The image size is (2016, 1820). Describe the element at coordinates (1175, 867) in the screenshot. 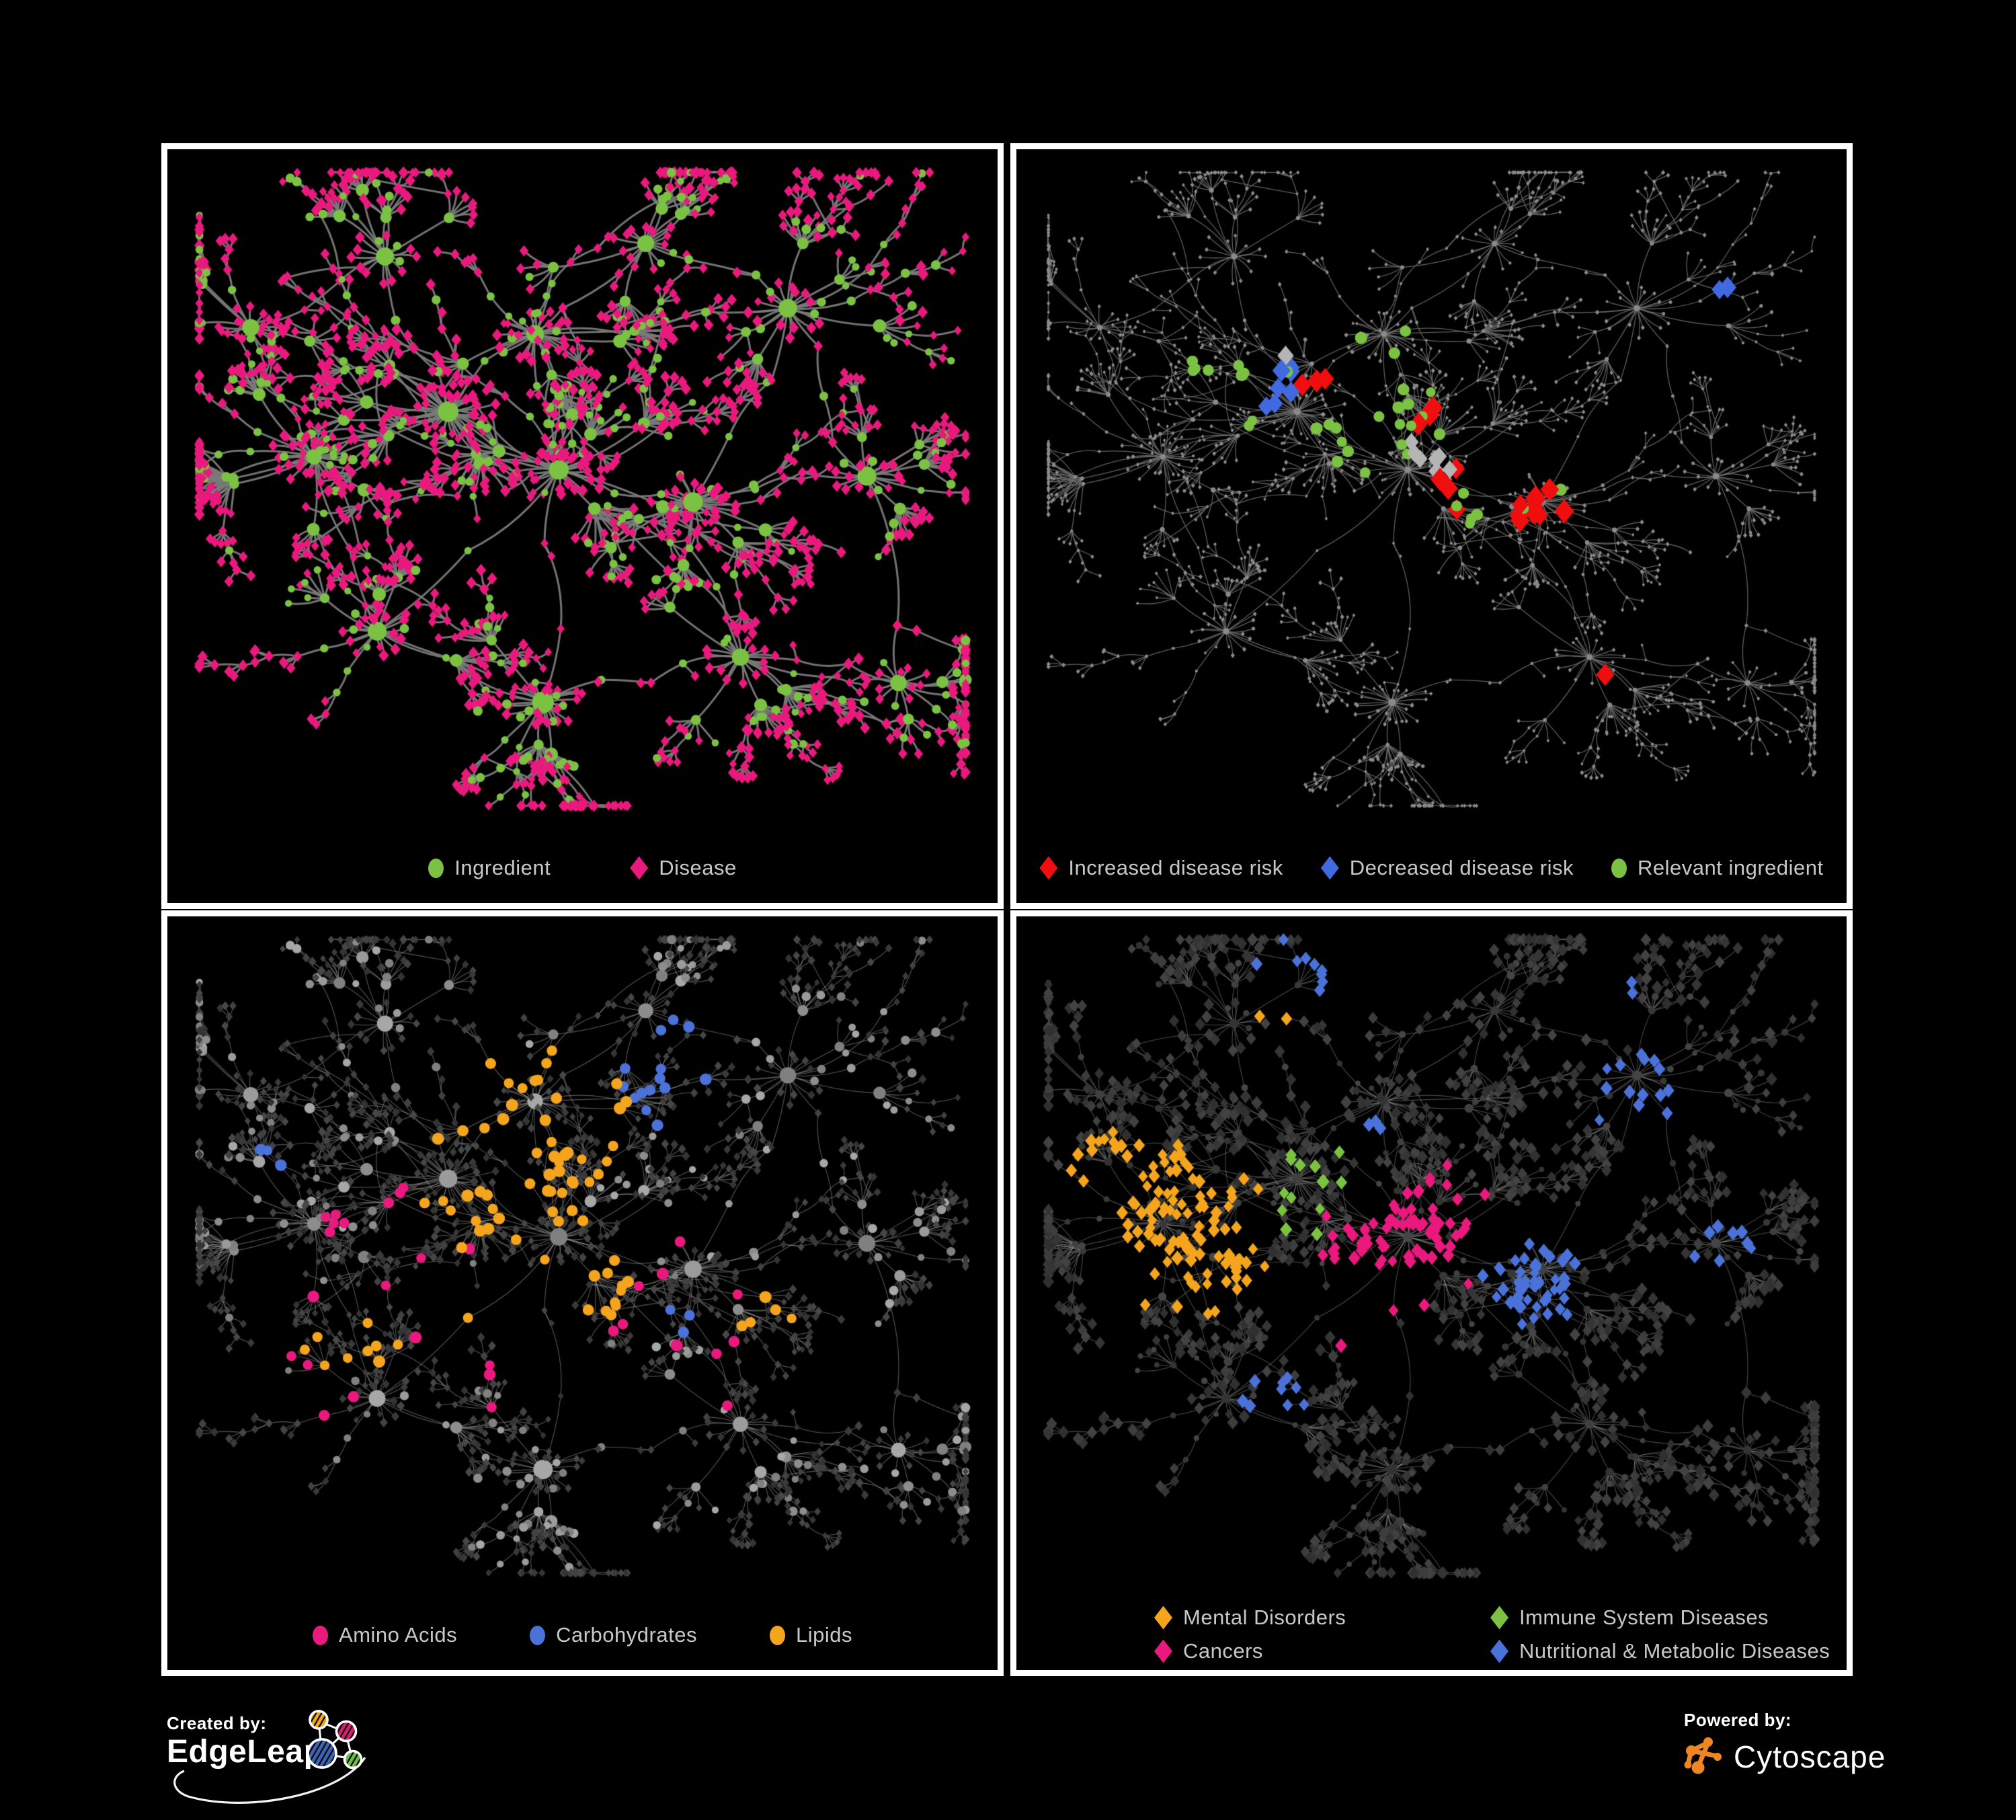

I see `legend-label: Increased disease risk` at that location.